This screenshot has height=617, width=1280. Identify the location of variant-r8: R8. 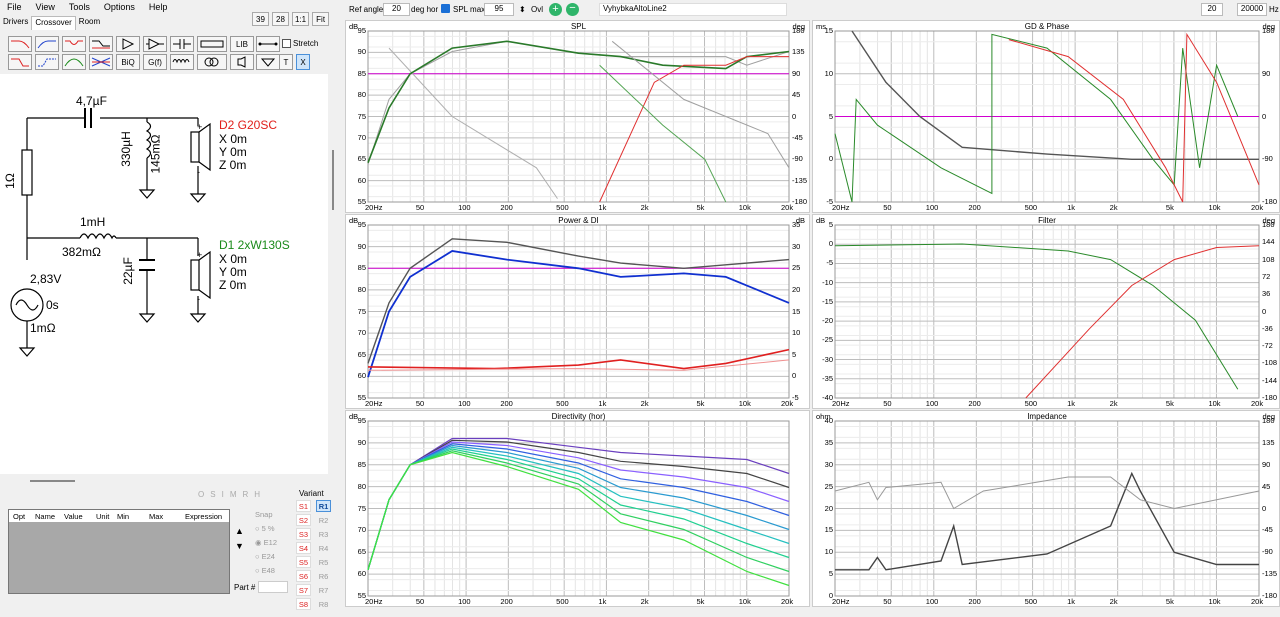
(323, 604).